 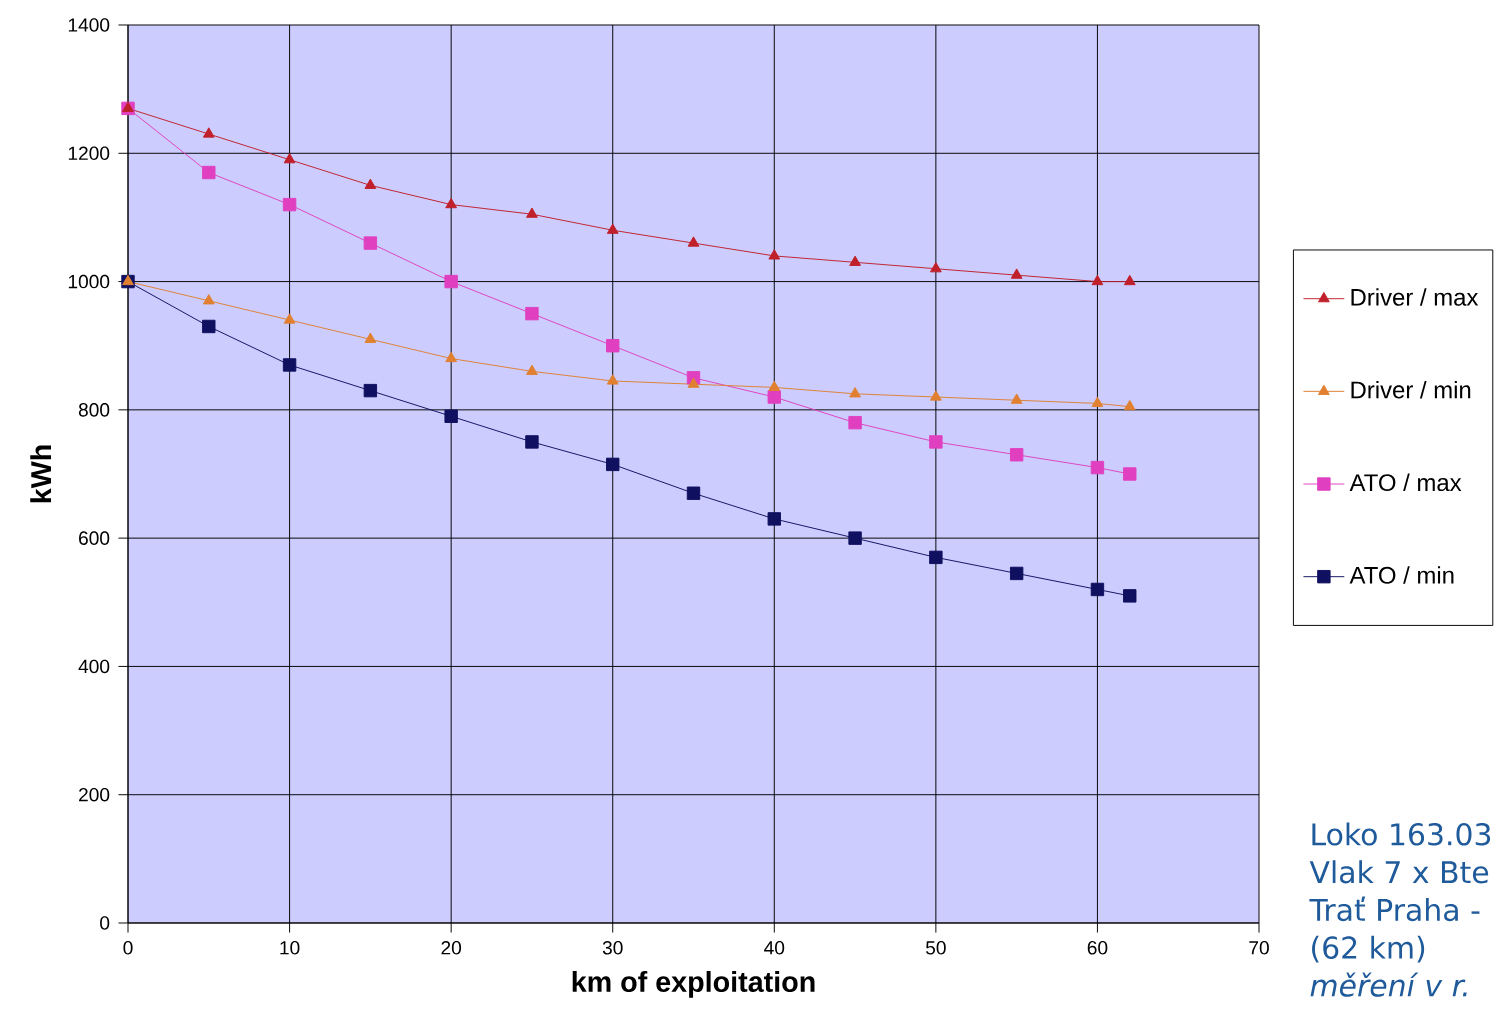 What do you see at coordinates (94, 666) in the screenshot?
I see `y-tick-label: 400` at bounding box center [94, 666].